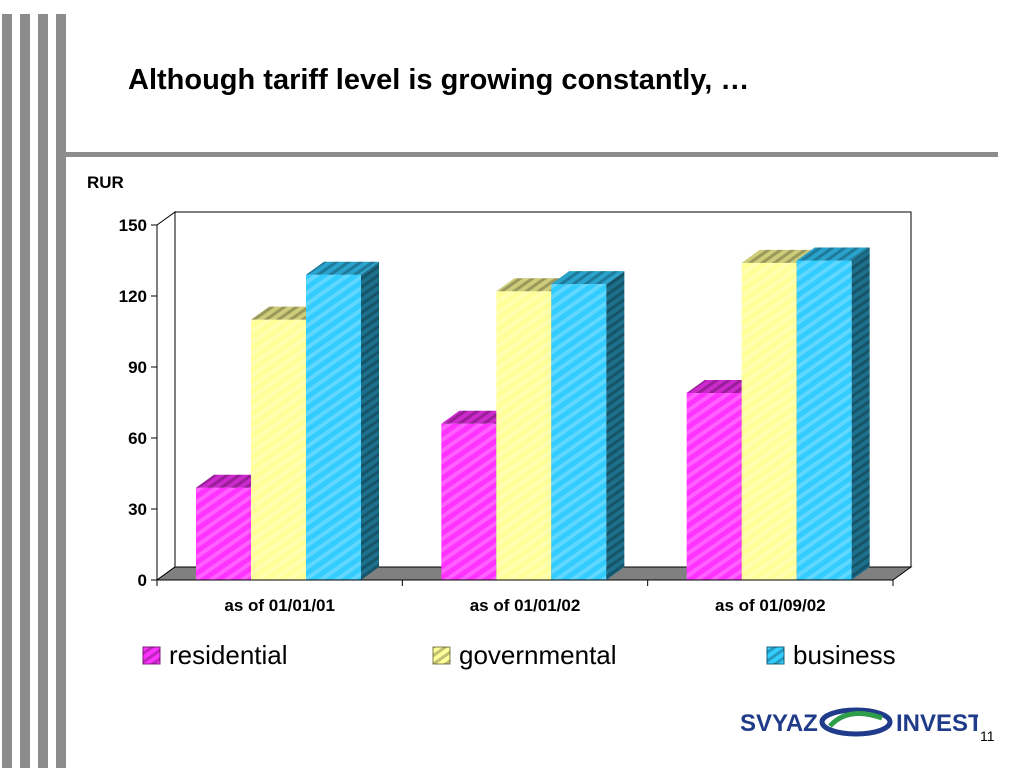 The image size is (1024, 768). I want to click on page-number: 11, so click(987, 736).